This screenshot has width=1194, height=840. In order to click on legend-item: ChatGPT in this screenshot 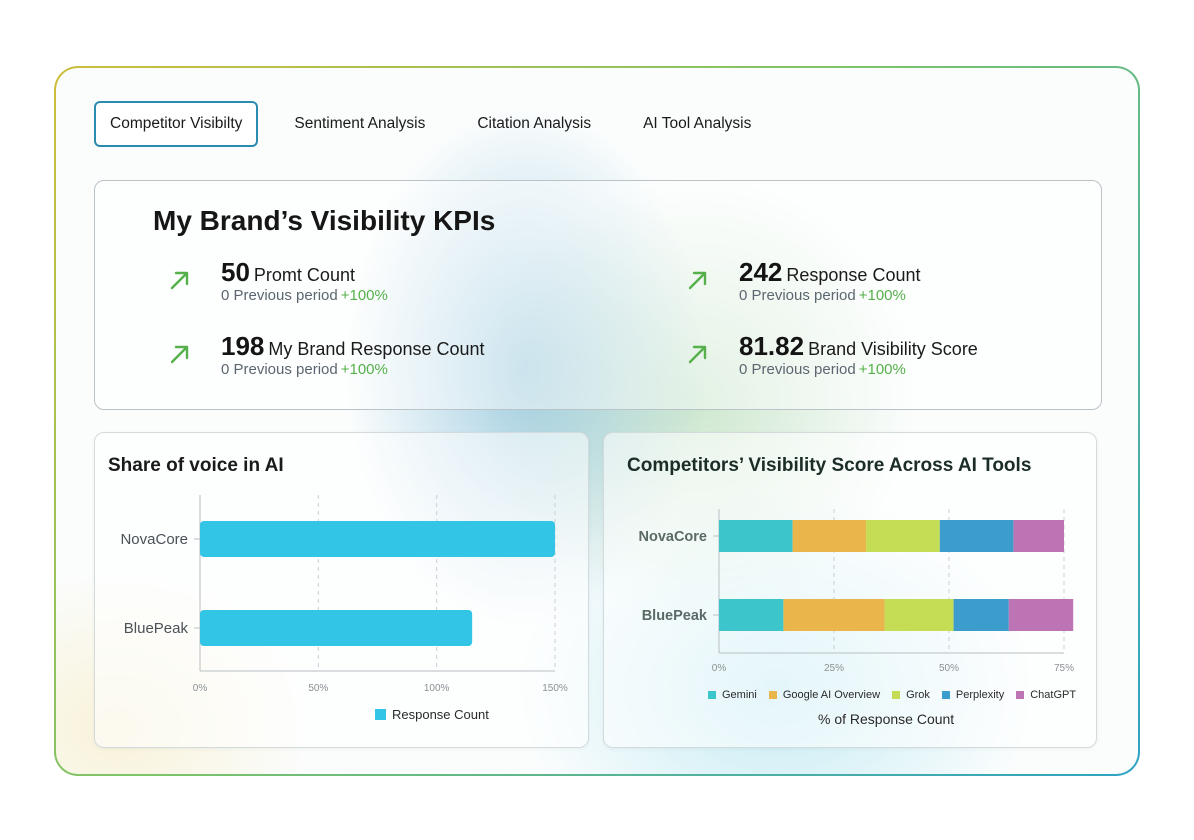, I will do `click(1046, 695)`.